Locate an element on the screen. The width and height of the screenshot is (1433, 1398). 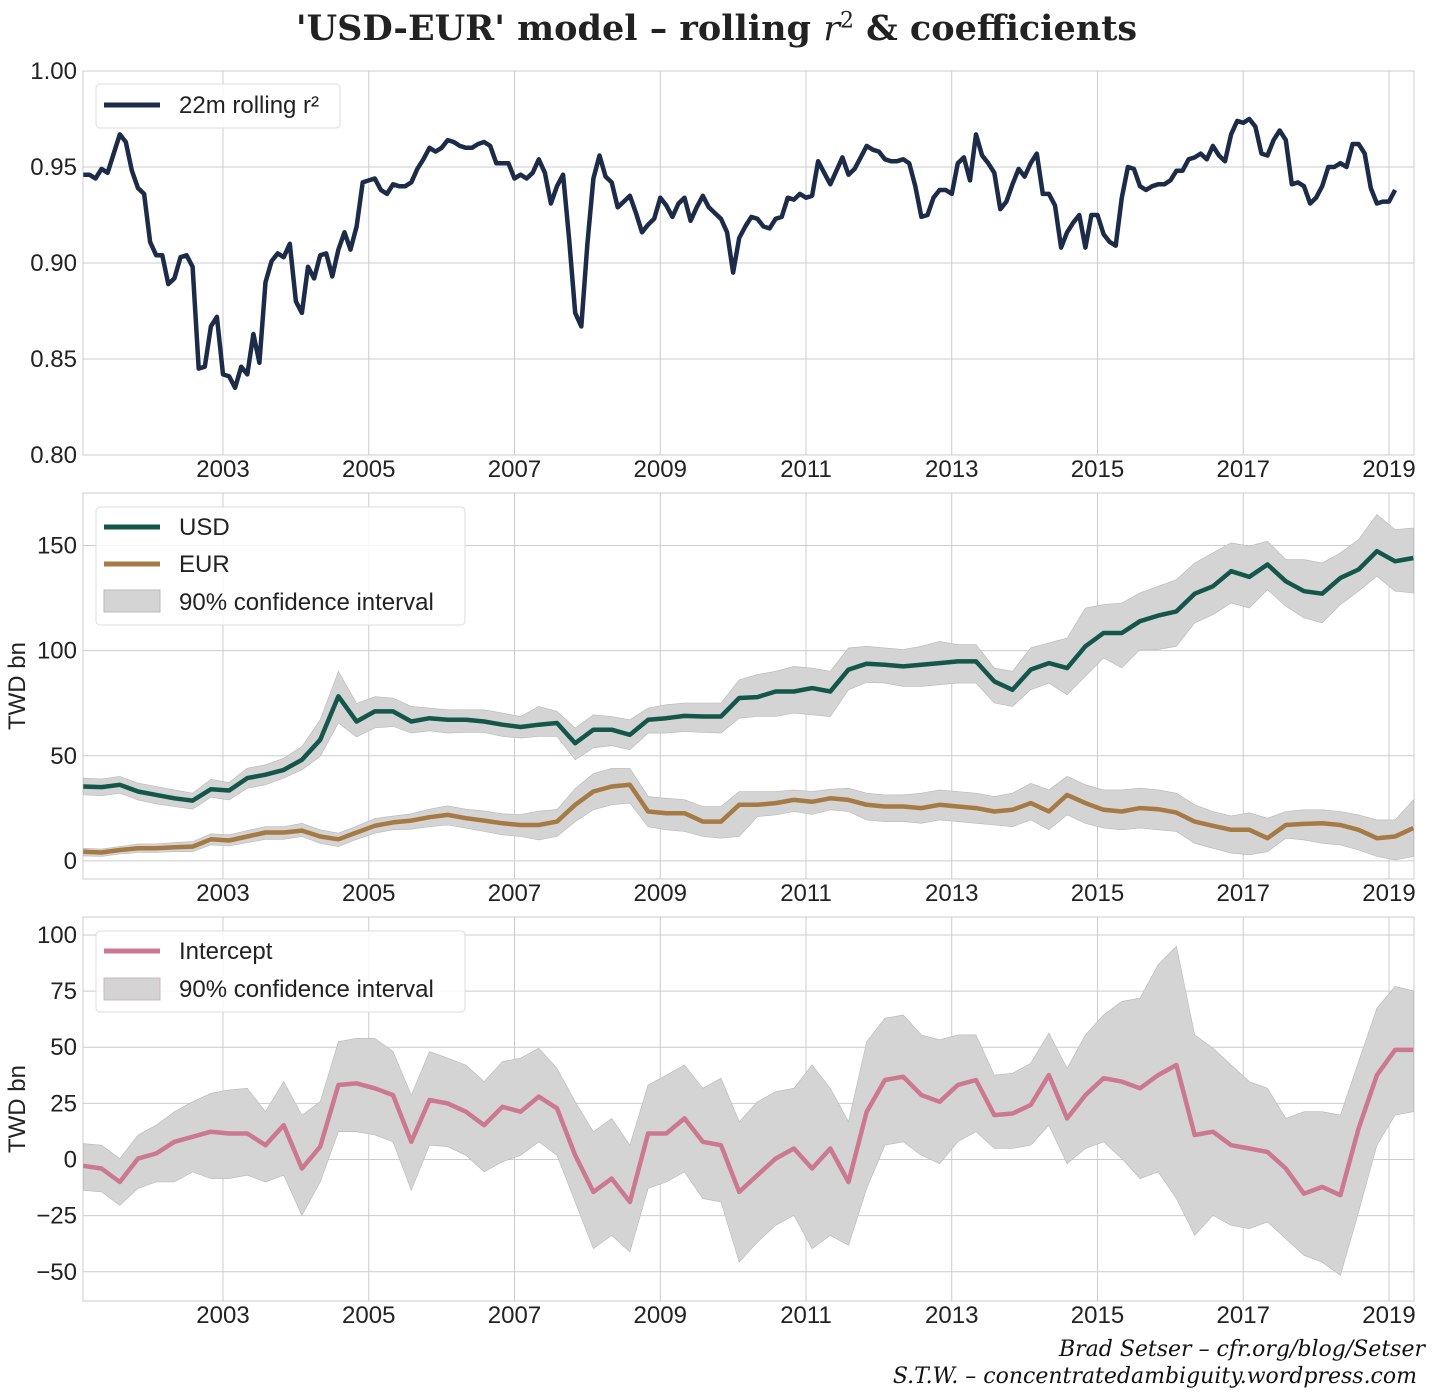
y-tick-label: 0.80 is located at coordinates (53, 455).